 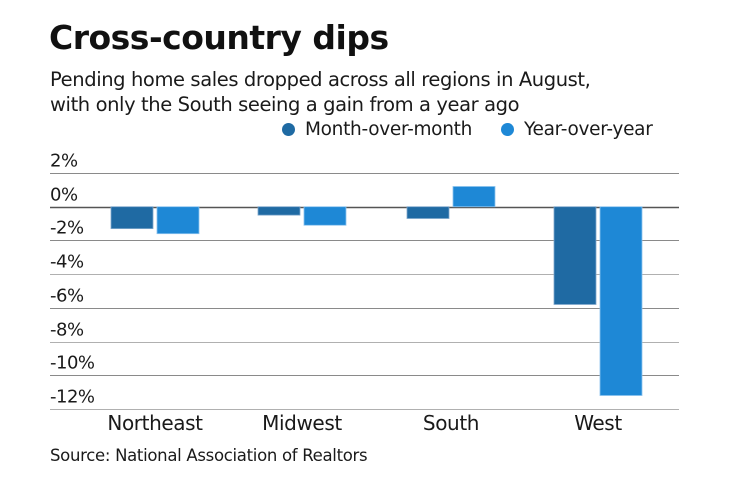 What do you see at coordinates (575, 255) in the screenshot?
I see `bar-west-month-over-month` at bounding box center [575, 255].